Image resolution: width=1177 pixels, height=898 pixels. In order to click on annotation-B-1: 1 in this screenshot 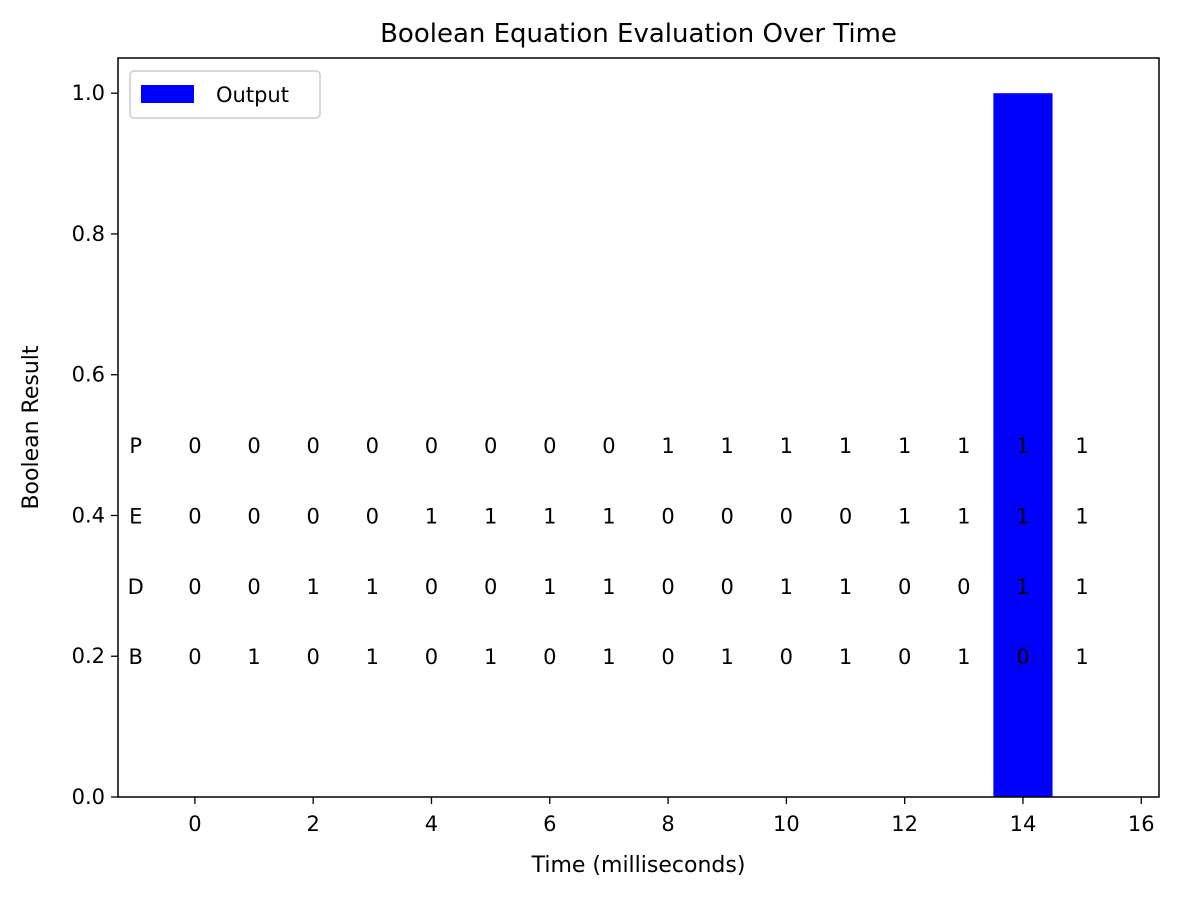, I will do `click(253, 657)`.